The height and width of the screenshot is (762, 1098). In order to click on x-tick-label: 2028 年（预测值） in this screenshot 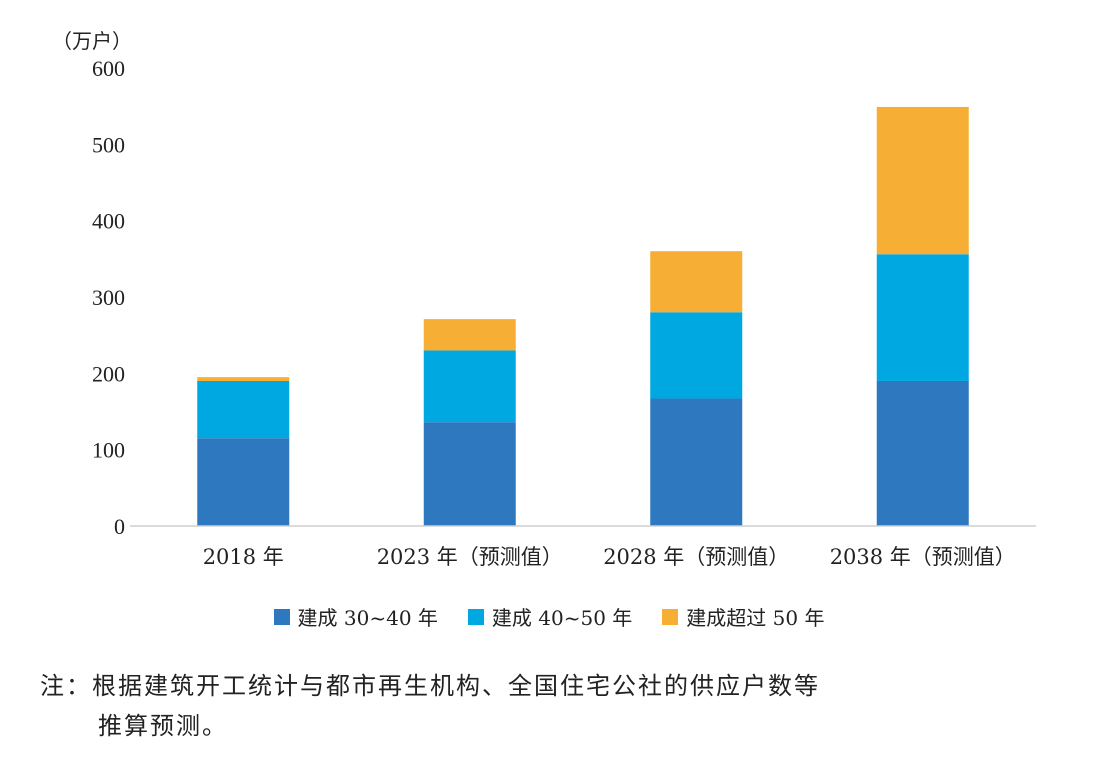, I will do `click(696, 557)`.